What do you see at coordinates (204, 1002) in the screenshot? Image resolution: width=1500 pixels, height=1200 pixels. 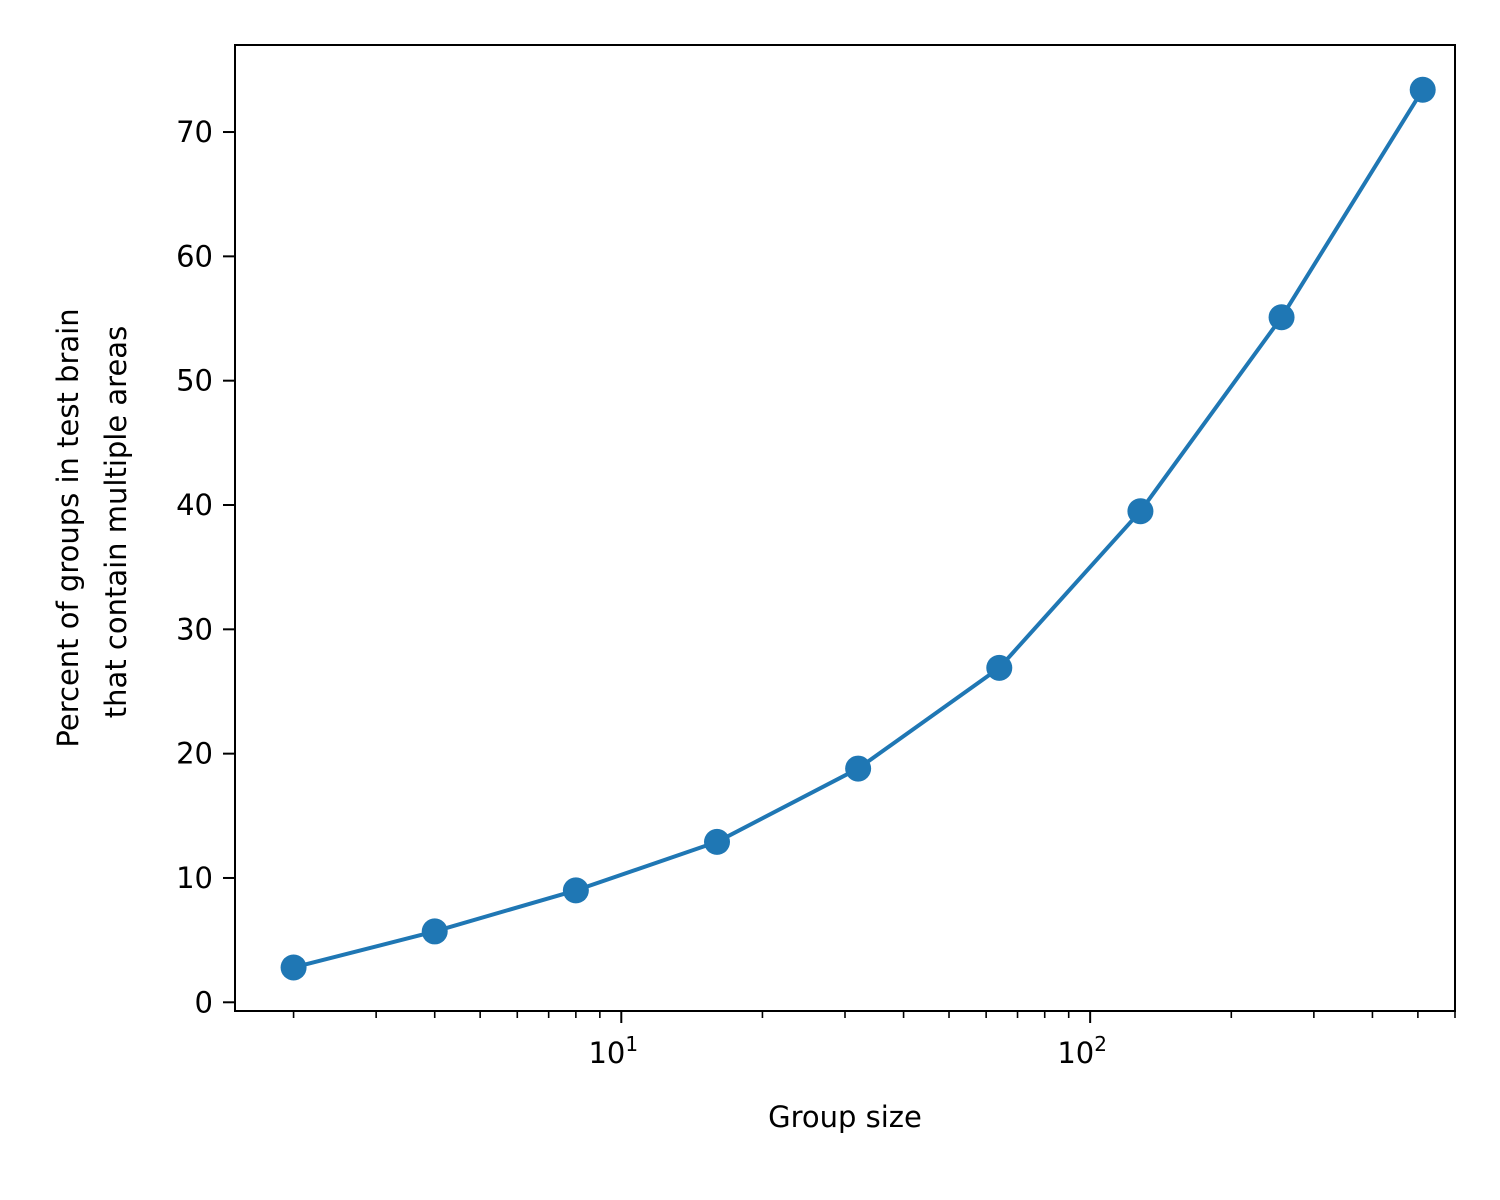 I see `y-tick-label: 0` at bounding box center [204, 1002].